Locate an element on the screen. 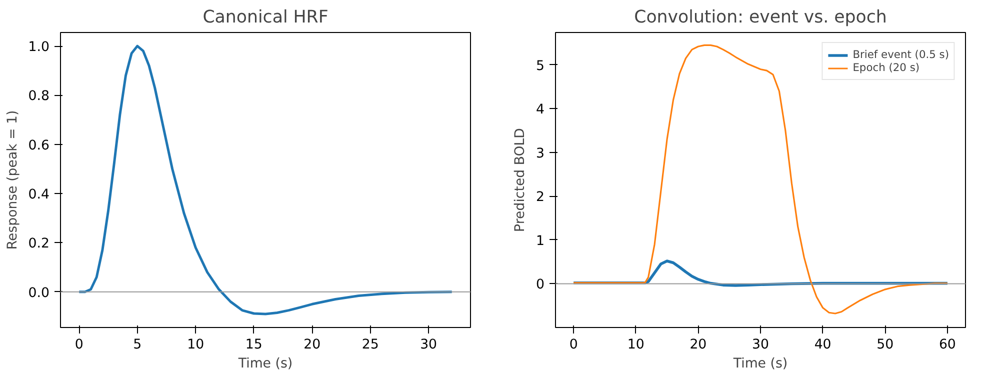 The width and height of the screenshot is (990, 374). legend-label: Epoch (20 s) is located at coordinates (886, 67).